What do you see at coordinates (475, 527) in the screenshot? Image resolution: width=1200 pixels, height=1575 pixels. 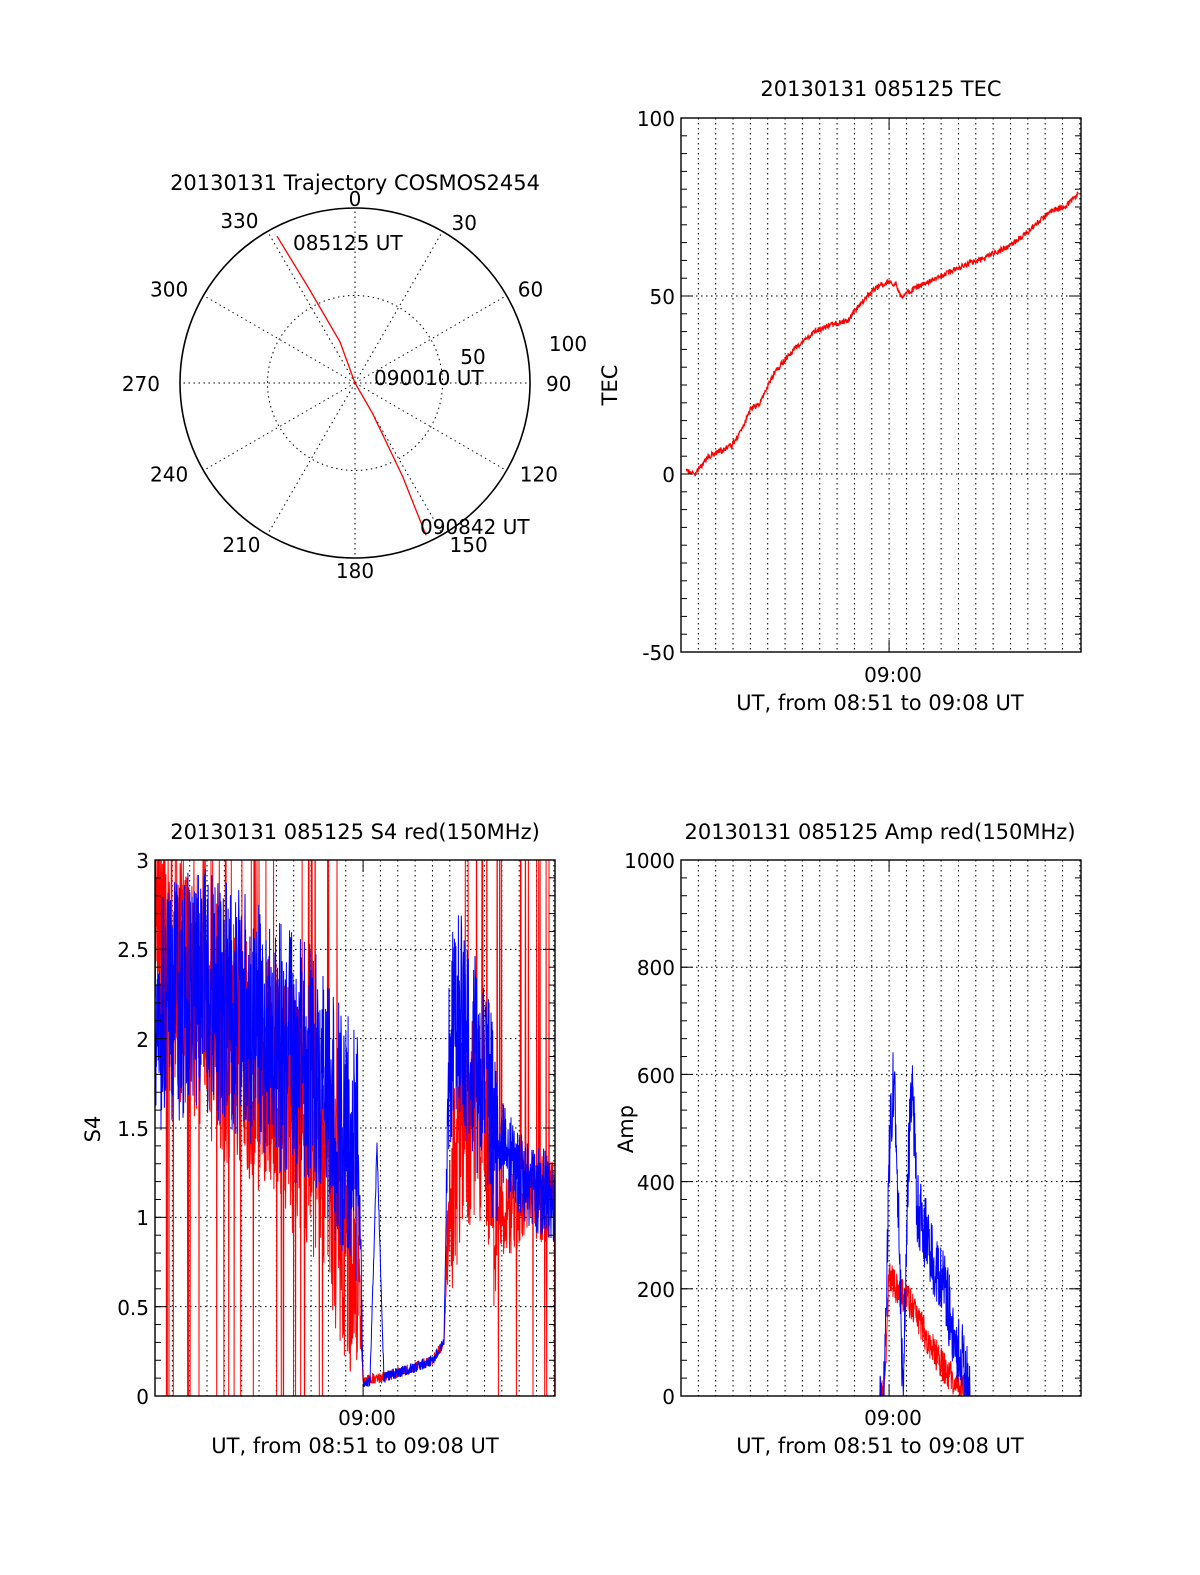 I see `polar-annotation-end: 090842 UT` at bounding box center [475, 527].